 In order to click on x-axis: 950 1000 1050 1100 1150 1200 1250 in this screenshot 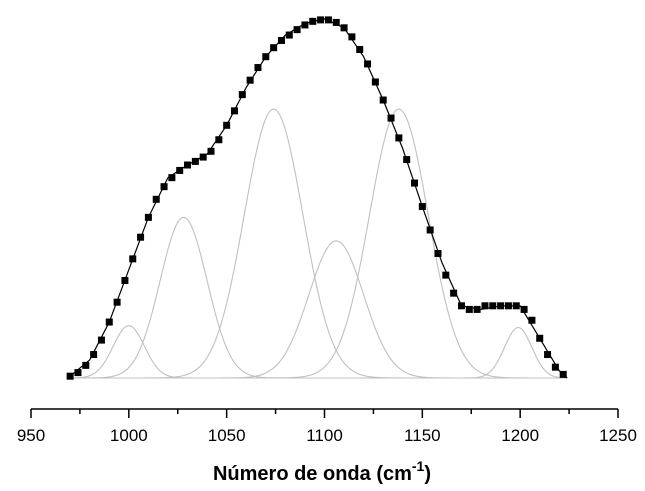, I will do `click(327, 426)`.